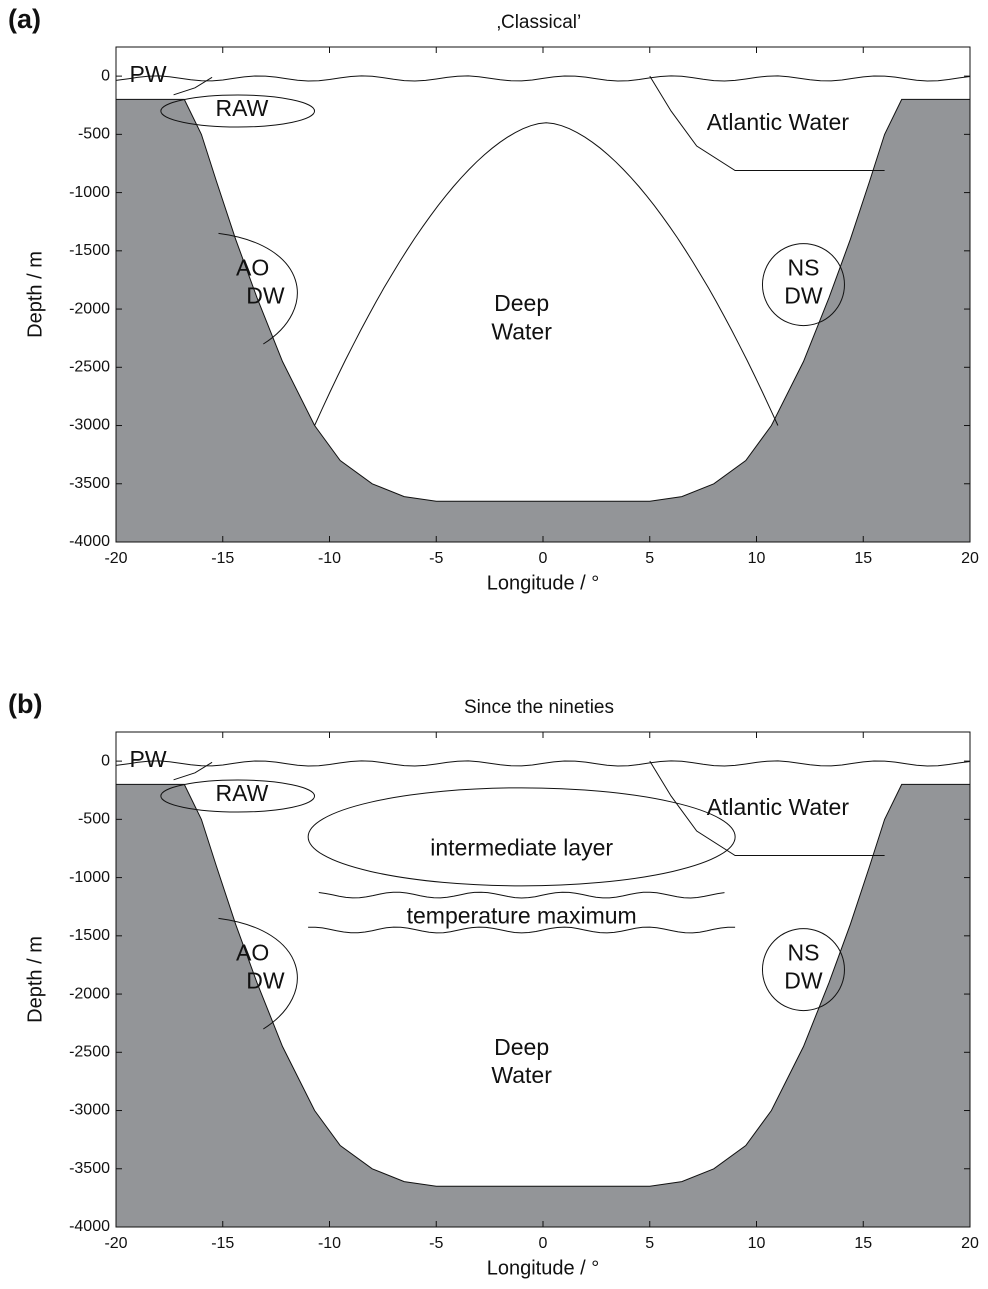 The width and height of the screenshot is (988, 1289). What do you see at coordinates (25, 704) in the screenshot?
I see `panel-label: (b)` at bounding box center [25, 704].